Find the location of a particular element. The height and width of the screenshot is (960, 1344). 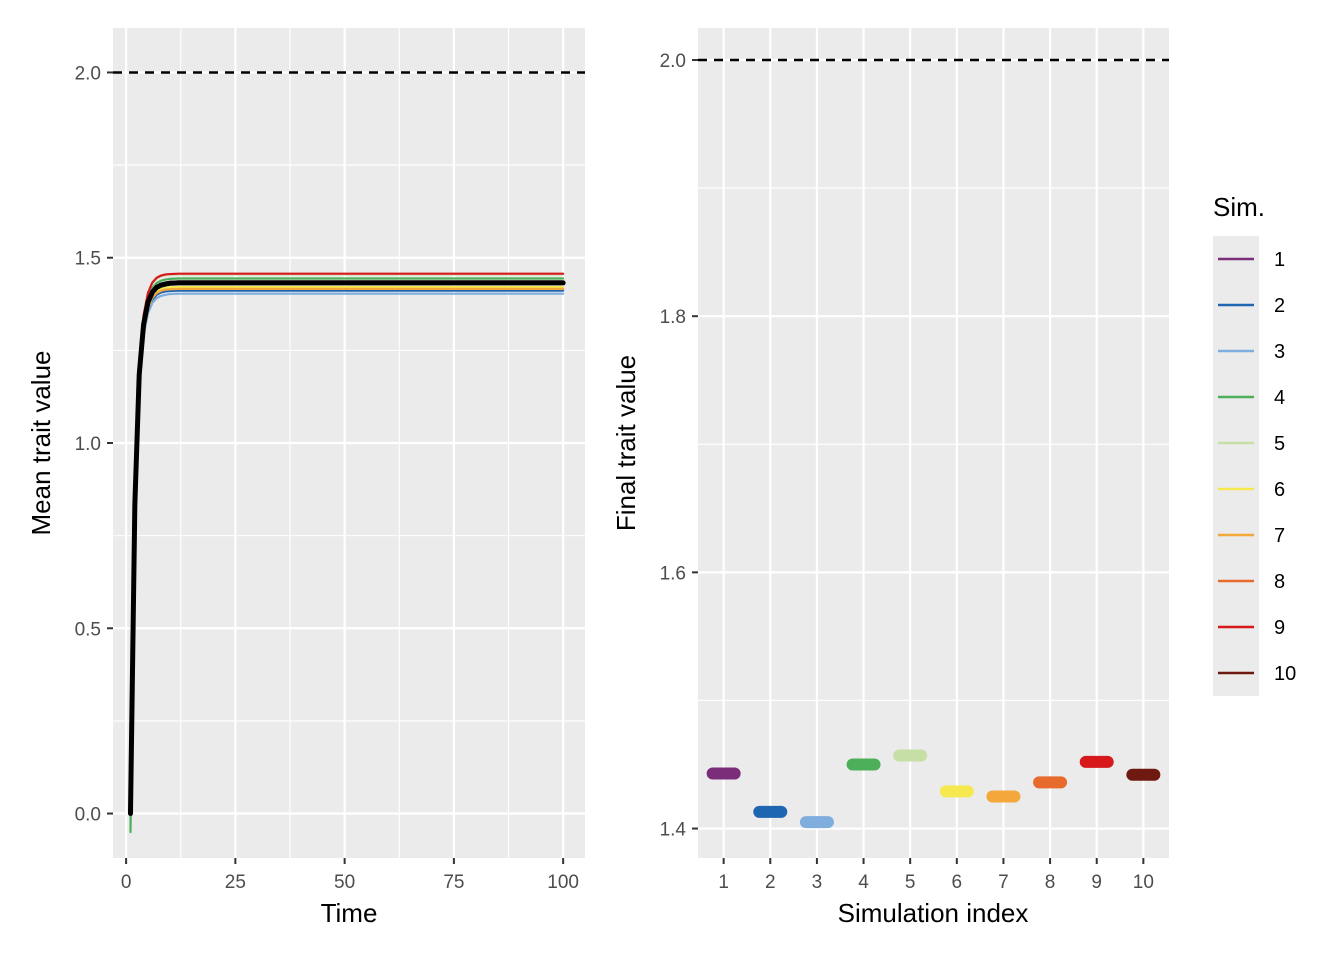

x-tick-label: 7 is located at coordinates (1003, 882).